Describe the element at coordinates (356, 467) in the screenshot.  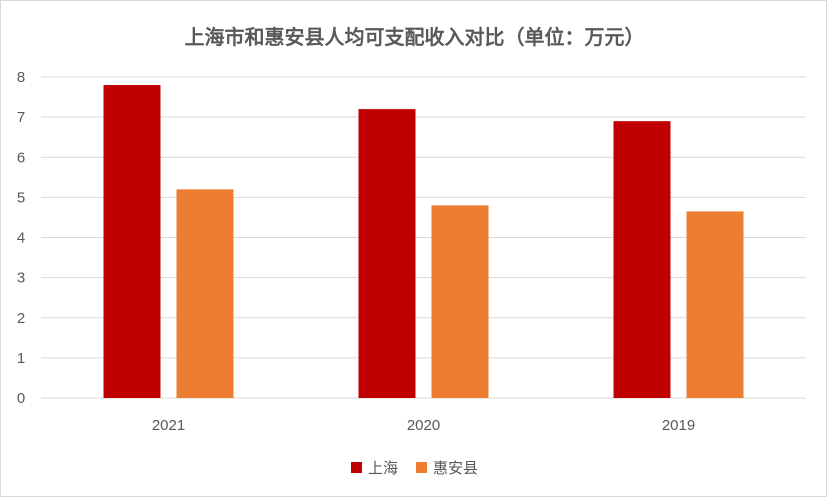
I see `legend-swatch-shanghai` at that location.